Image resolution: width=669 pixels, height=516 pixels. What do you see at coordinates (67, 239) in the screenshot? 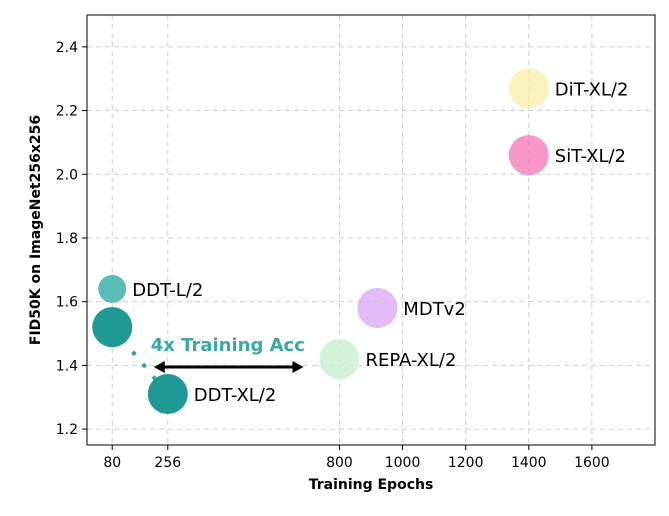
I see `y-tick-label-1-8: 1.8` at bounding box center [67, 239].